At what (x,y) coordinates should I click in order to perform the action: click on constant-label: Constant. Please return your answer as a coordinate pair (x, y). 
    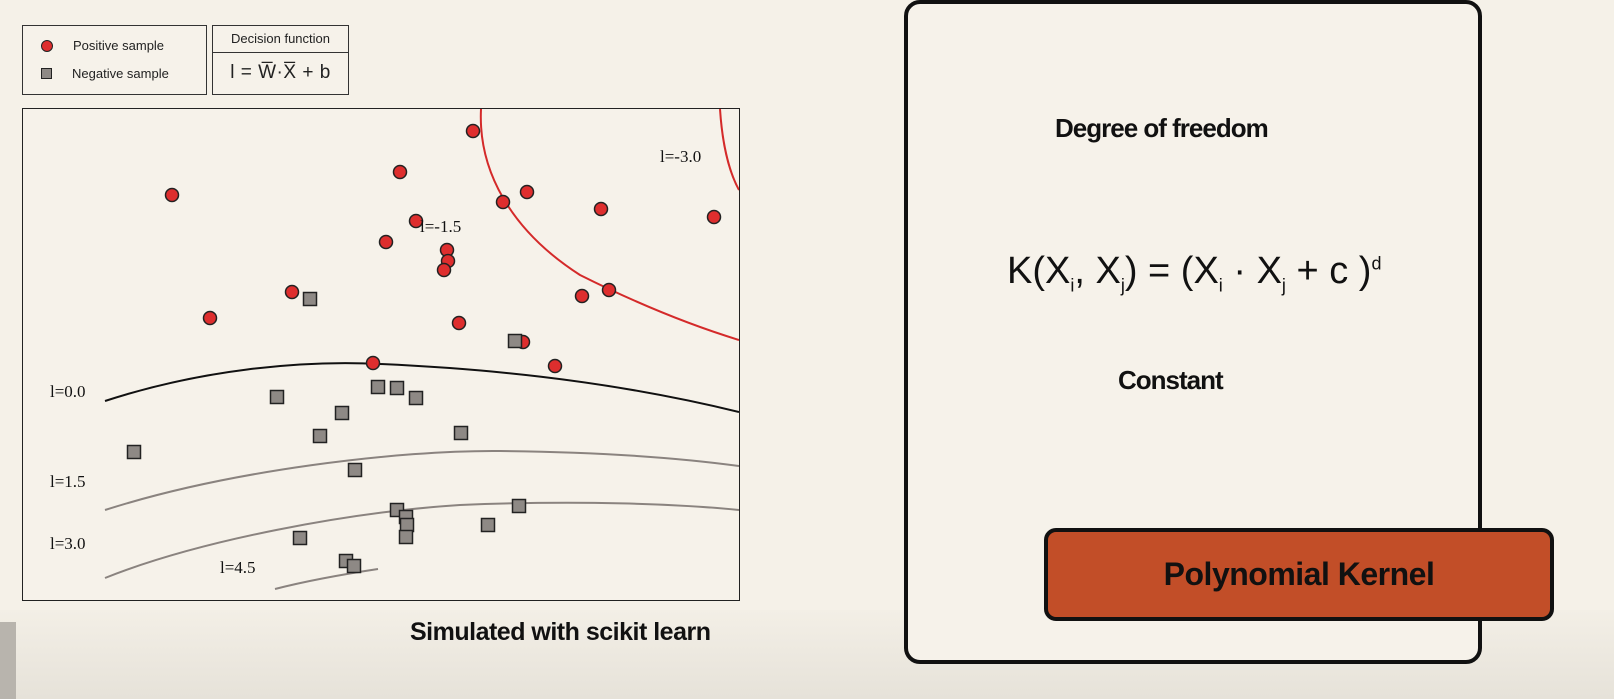
    Looking at the image, I should click on (1171, 380).